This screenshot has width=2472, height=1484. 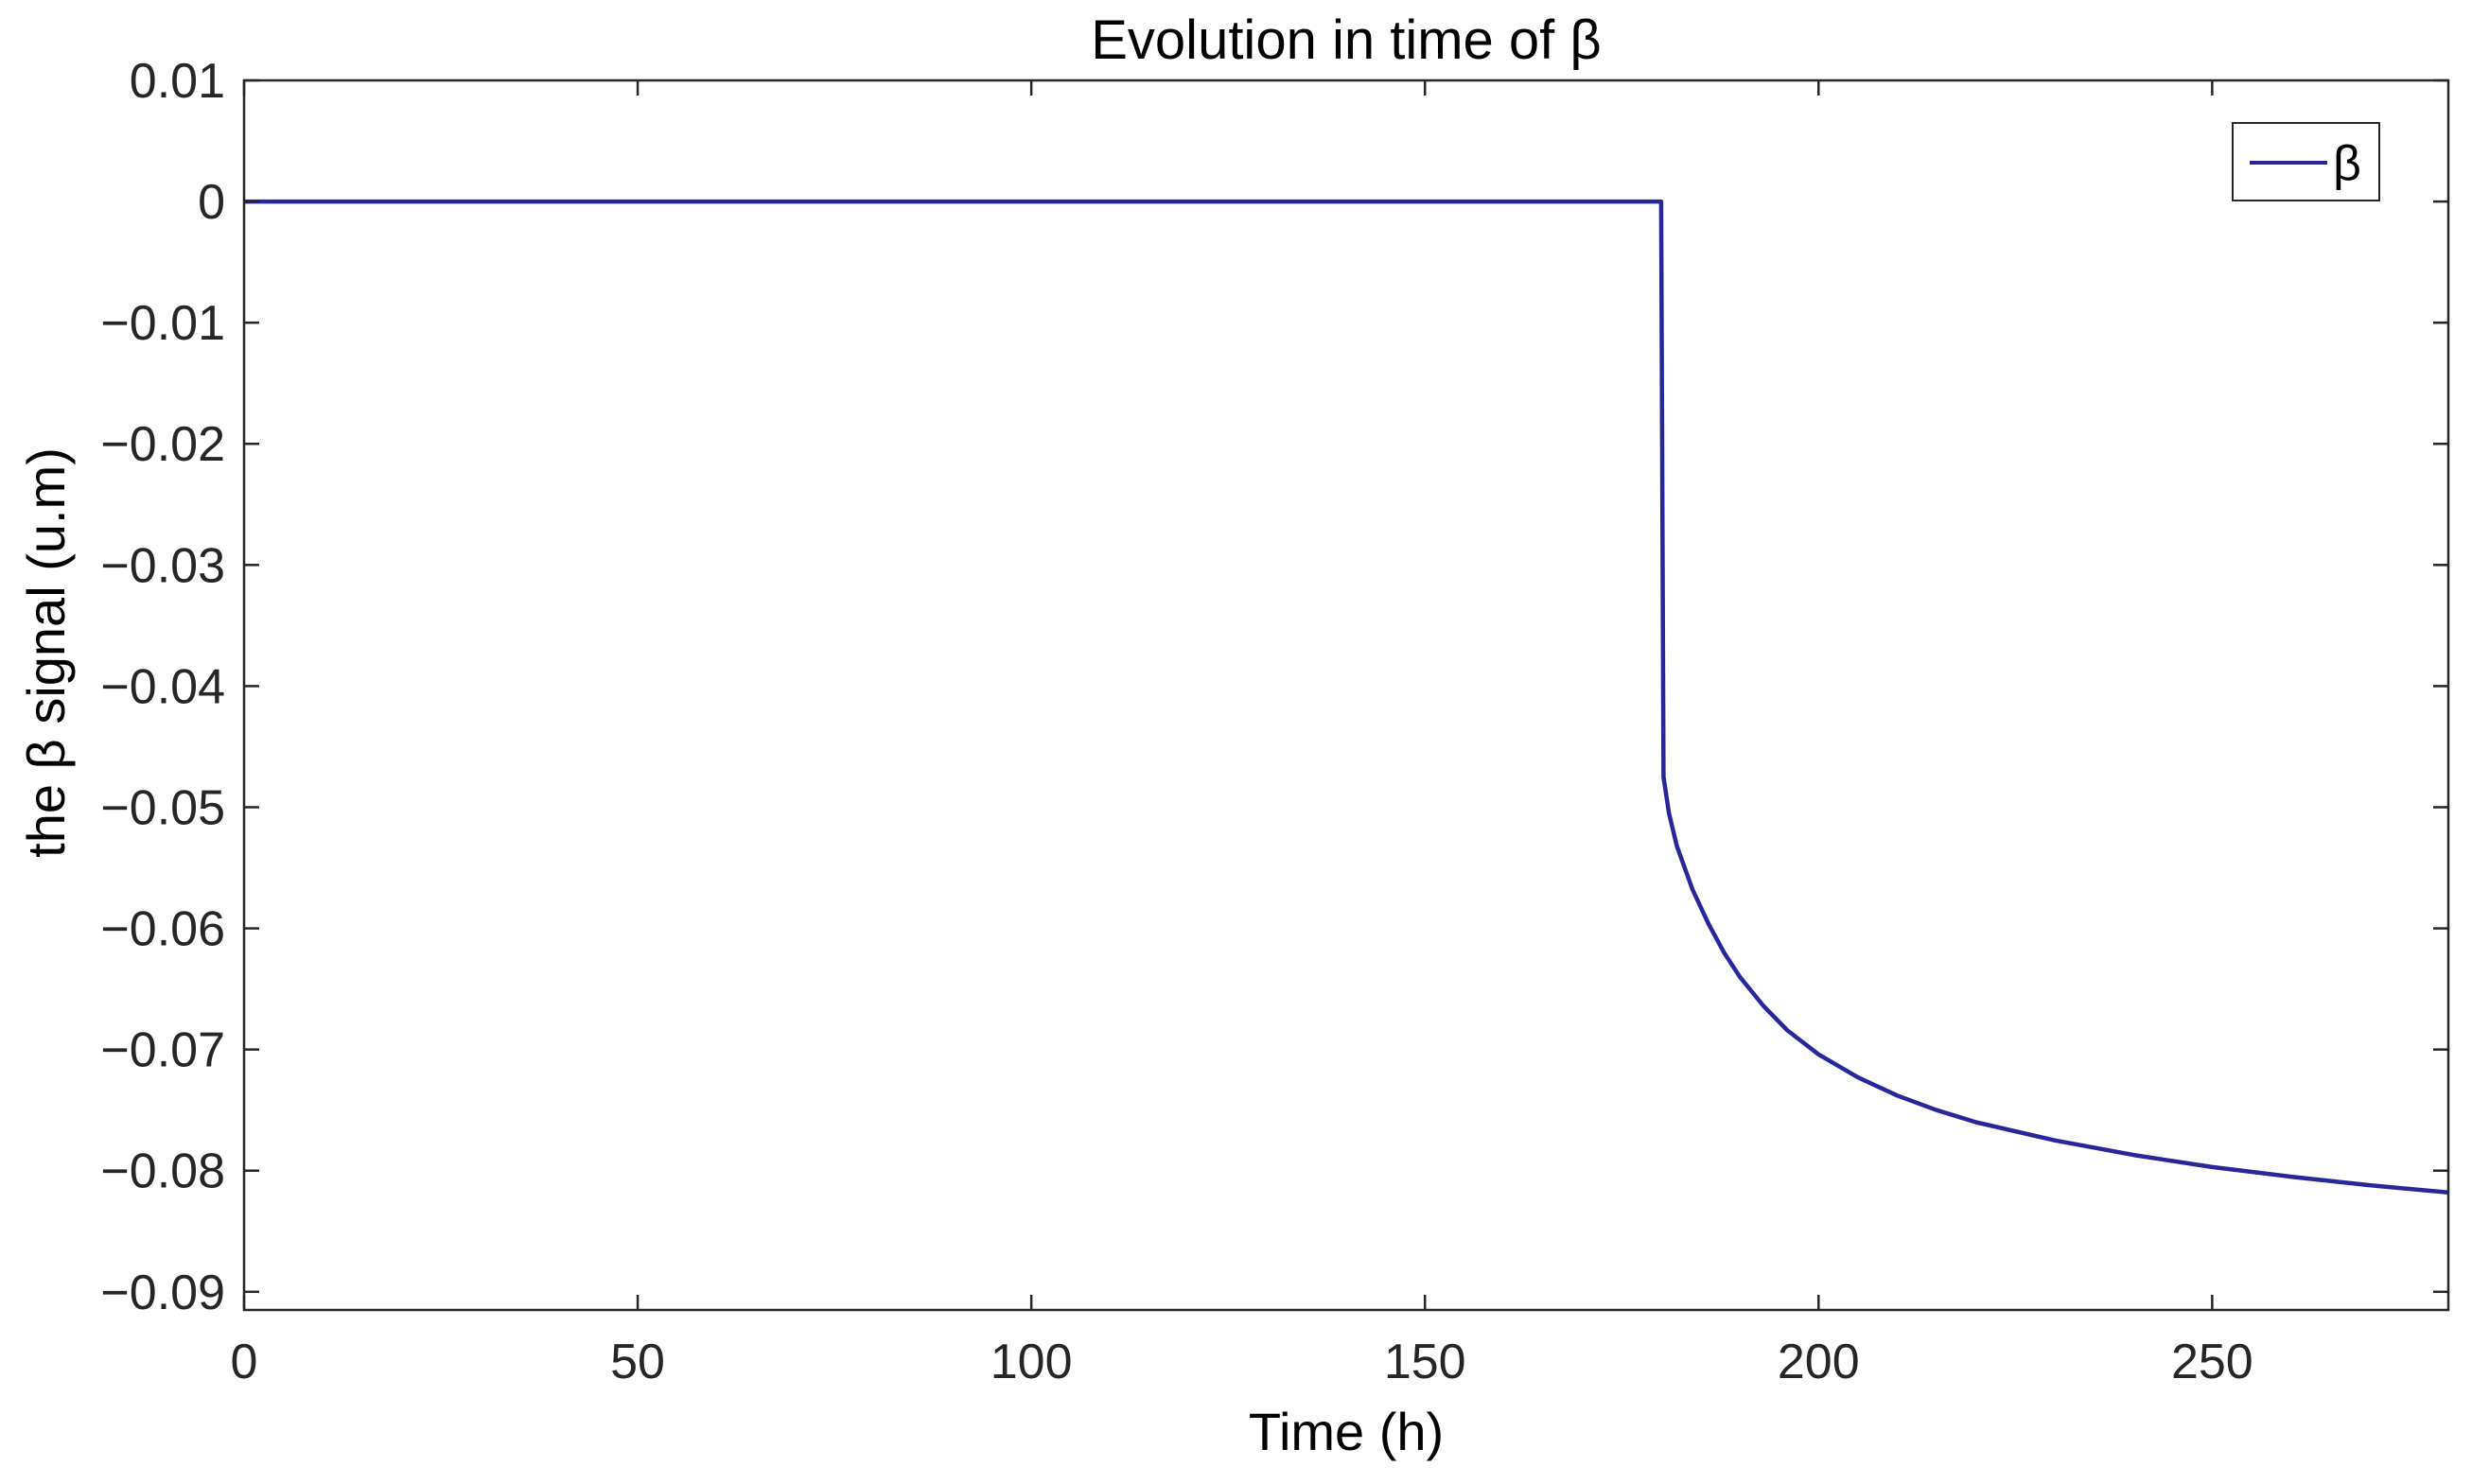 What do you see at coordinates (637, 1362) in the screenshot?
I see `x-tick-label: 50` at bounding box center [637, 1362].